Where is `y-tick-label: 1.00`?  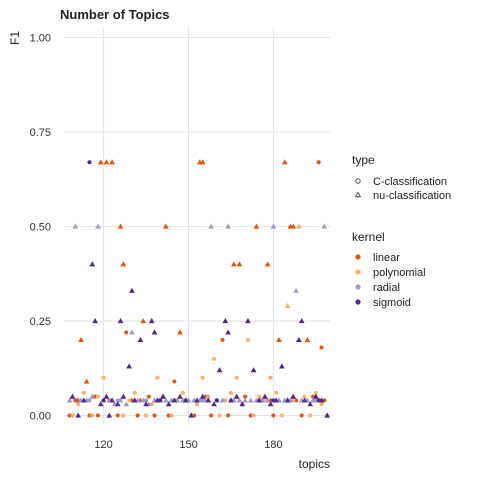 y-tick-label: 1.00 is located at coordinates (40, 38).